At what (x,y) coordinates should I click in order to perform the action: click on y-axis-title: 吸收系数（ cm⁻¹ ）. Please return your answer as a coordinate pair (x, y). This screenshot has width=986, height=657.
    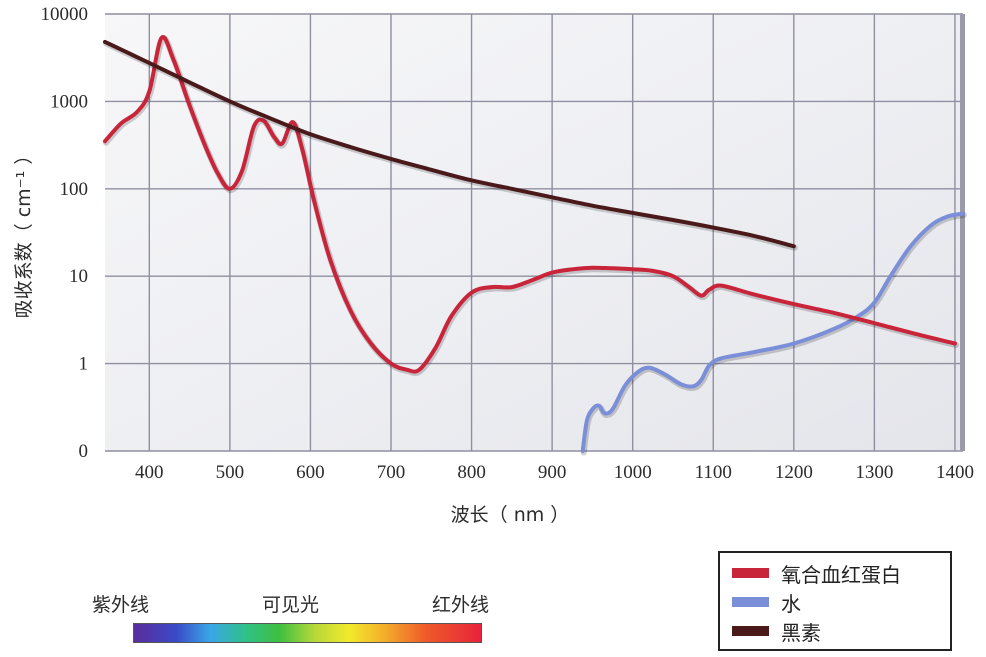
    Looking at the image, I should click on (24, 232).